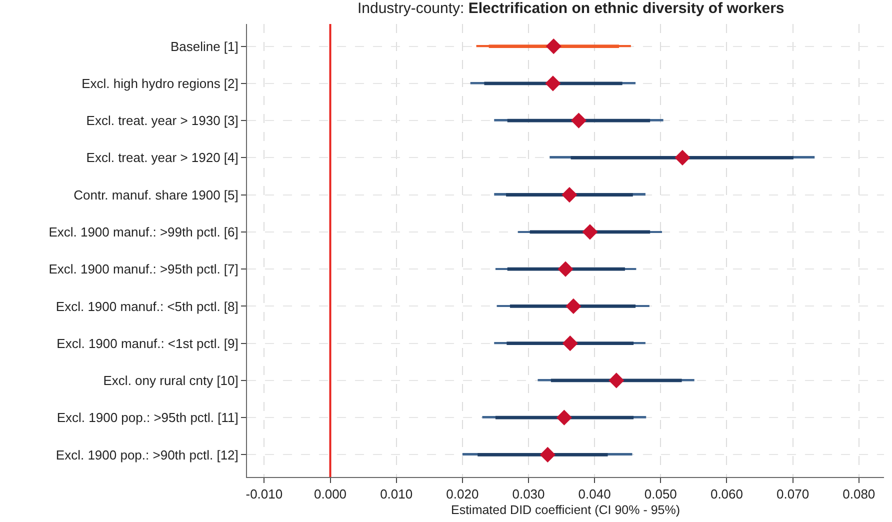 The height and width of the screenshot is (522, 892). I want to click on y-tick-label: Excl. 1900 manuf.: >99th pctl. [6], so click(143, 232).